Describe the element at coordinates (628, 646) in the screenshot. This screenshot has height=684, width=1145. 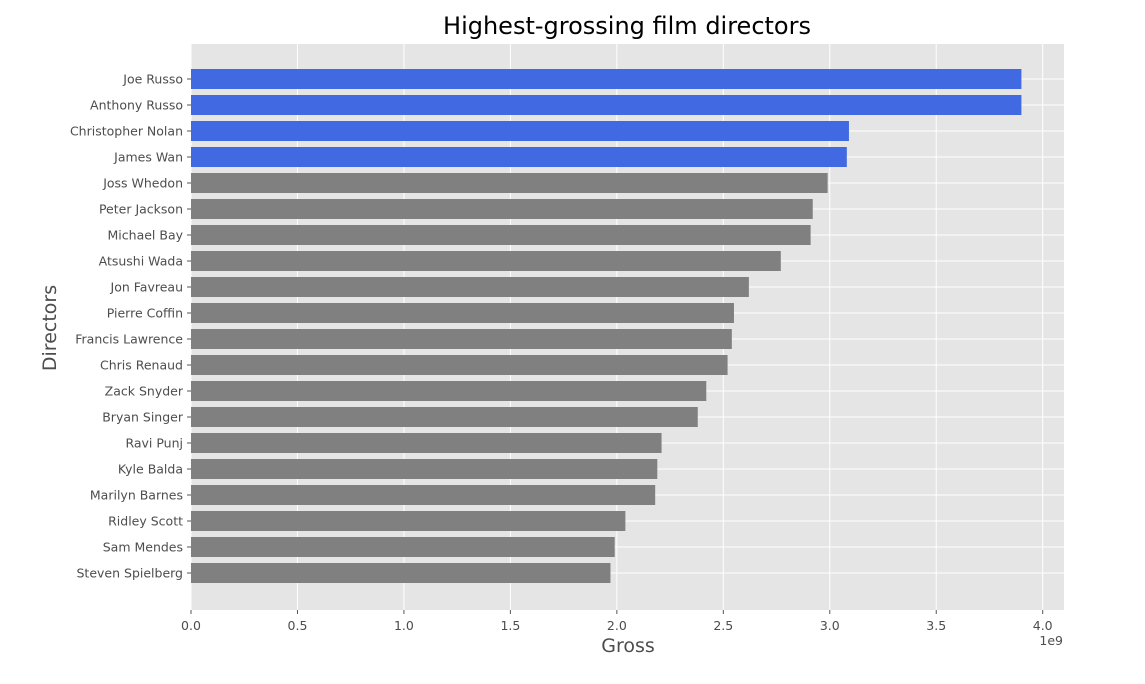
I see `x-axis-label: Gross` at that location.